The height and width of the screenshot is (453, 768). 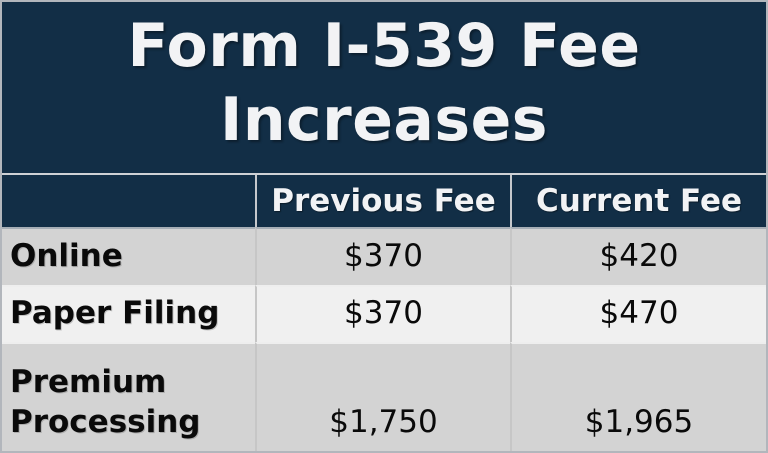 What do you see at coordinates (128, 201) in the screenshot?
I see `header-cell-empty` at bounding box center [128, 201].